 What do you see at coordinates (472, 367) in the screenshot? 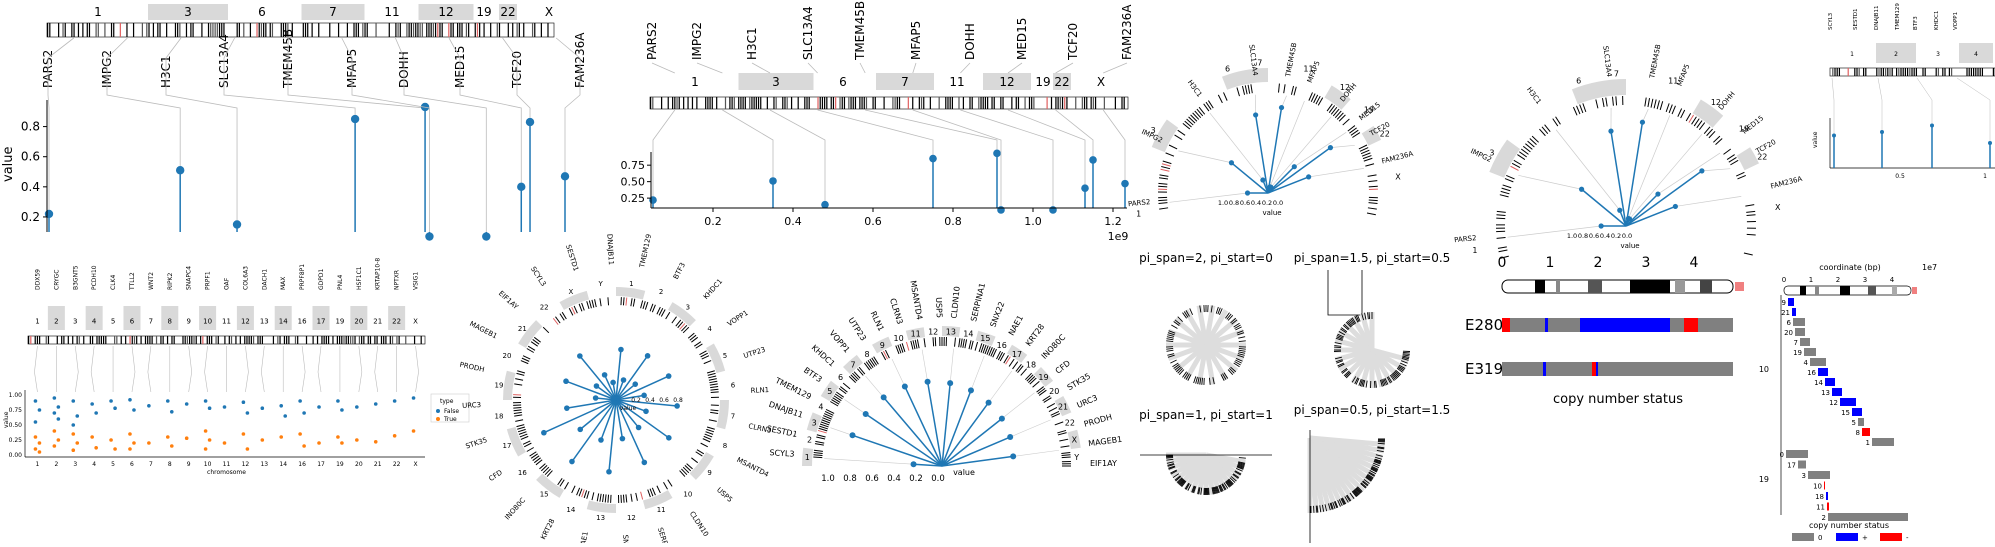
I see `gene-label: PRODH` at bounding box center [472, 367].